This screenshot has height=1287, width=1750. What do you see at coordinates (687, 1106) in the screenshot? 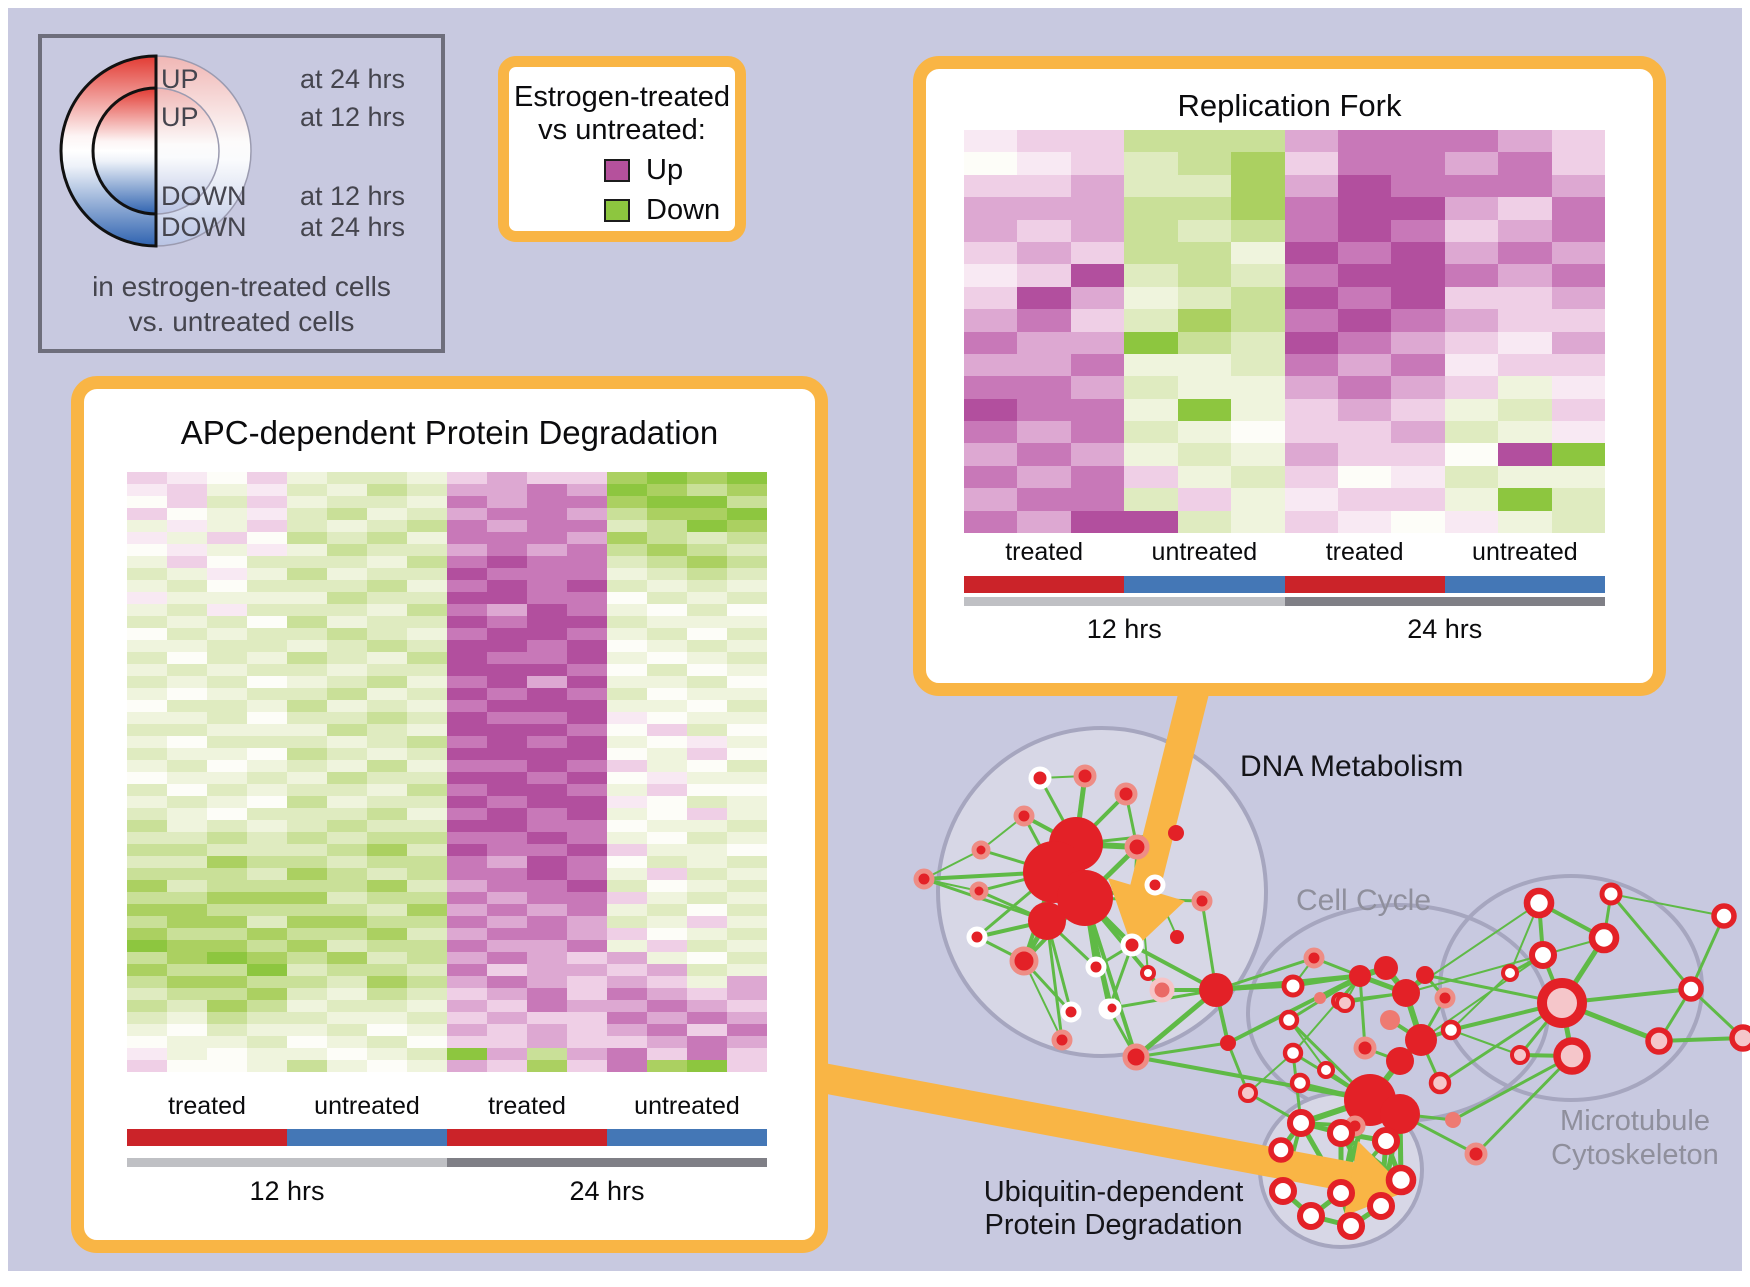
I see `group-label: untreated` at bounding box center [687, 1106].